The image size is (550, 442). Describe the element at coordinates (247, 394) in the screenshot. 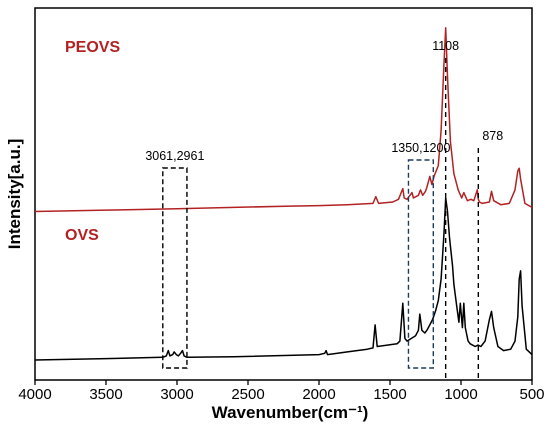

I see `x-tick-label: 2500` at that location.